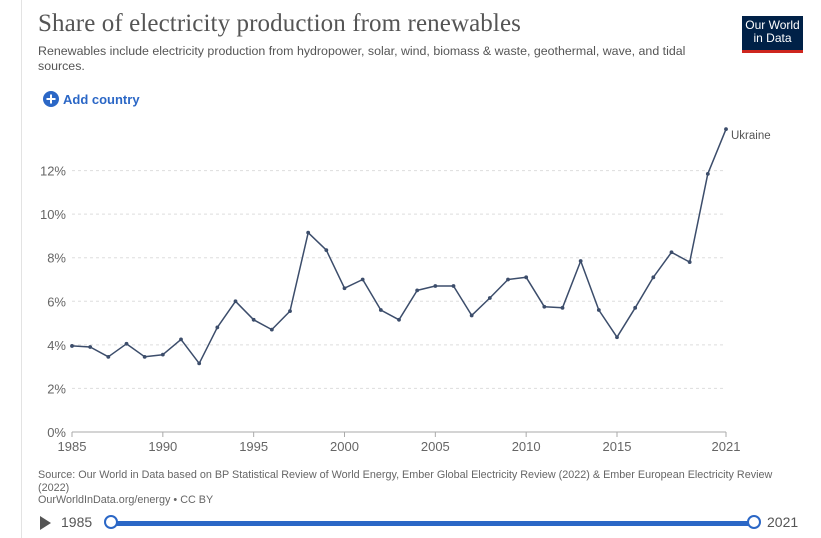 This screenshot has height=538, width=821. I want to click on y-tick-label: 12%, so click(53, 171).